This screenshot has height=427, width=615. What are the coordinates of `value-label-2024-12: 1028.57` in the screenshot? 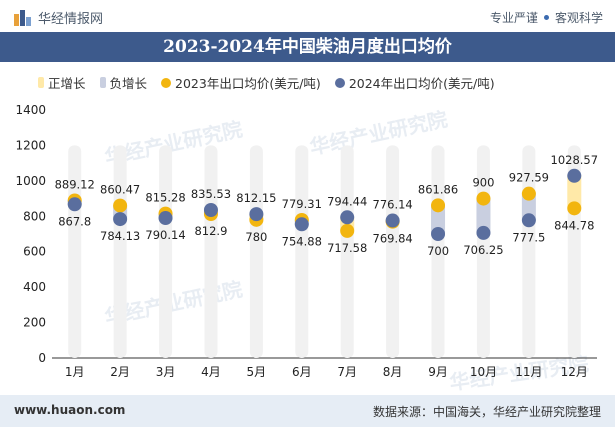 It's located at (575, 160).